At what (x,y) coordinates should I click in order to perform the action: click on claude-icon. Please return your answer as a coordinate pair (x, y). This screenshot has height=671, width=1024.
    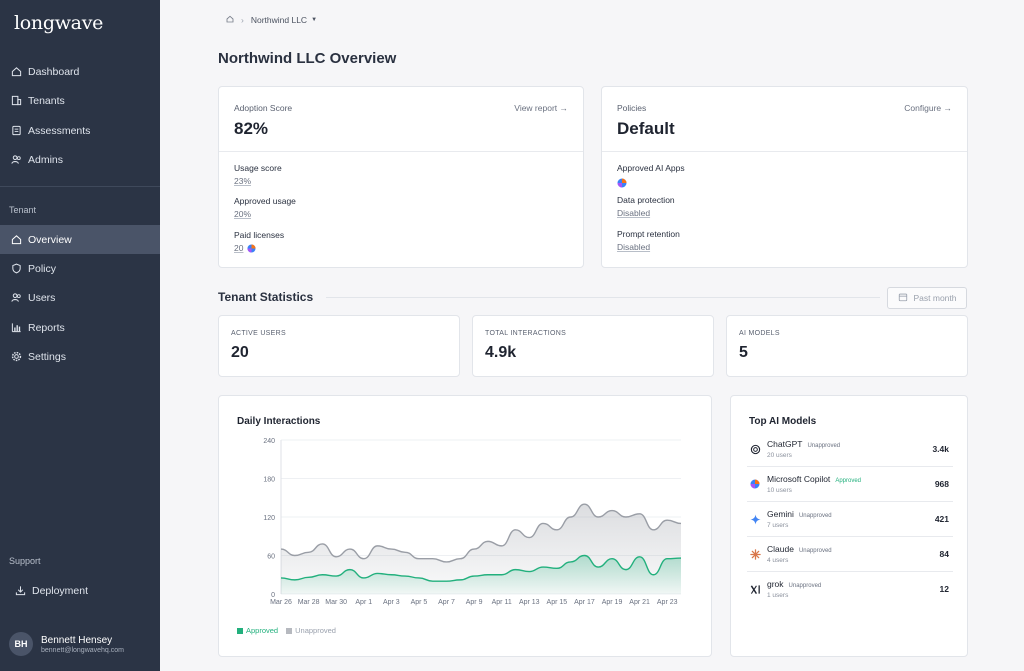
    Looking at the image, I should click on (755, 554).